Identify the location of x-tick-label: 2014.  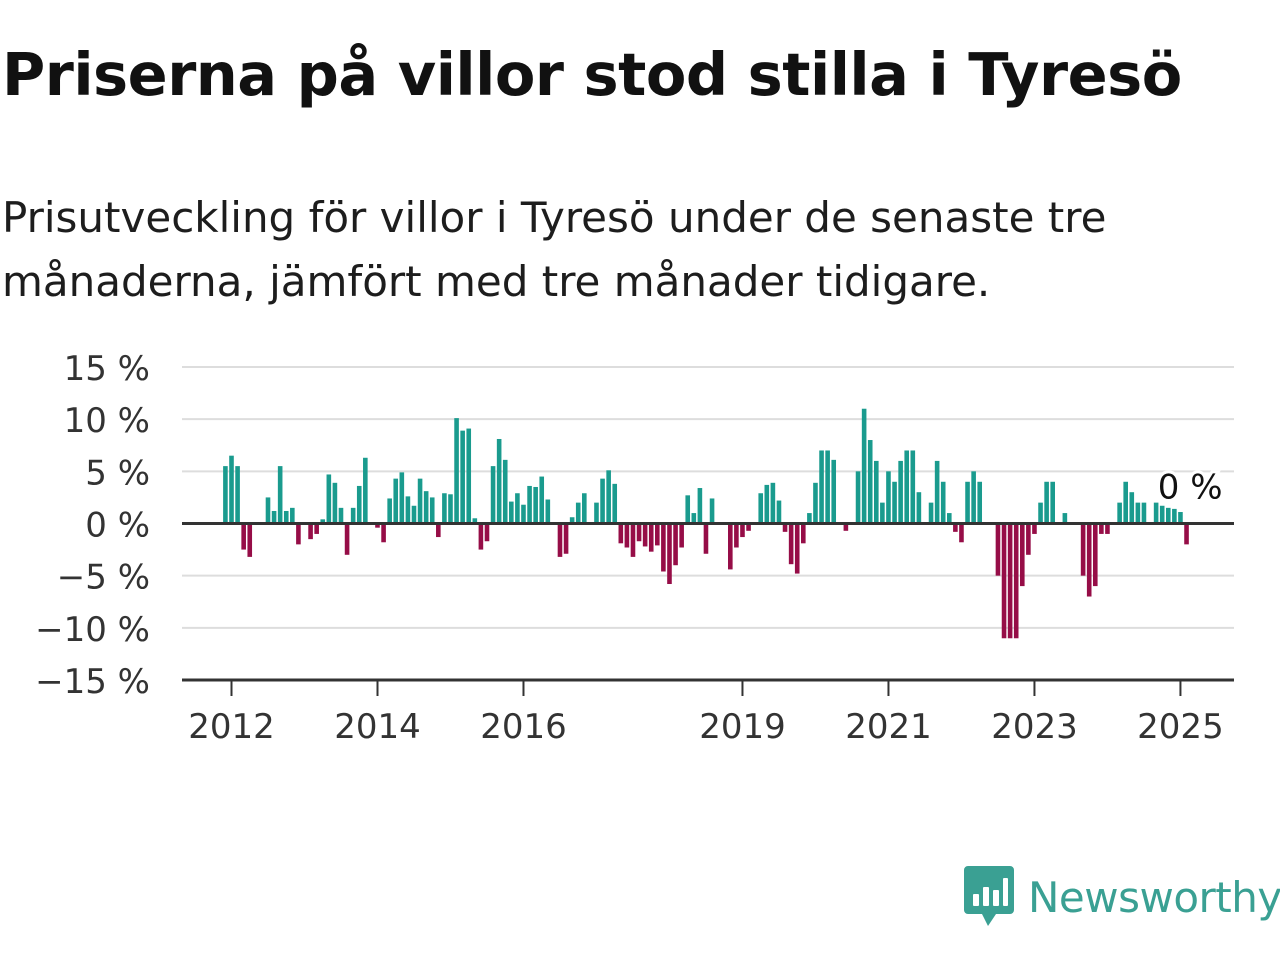
(377, 727).